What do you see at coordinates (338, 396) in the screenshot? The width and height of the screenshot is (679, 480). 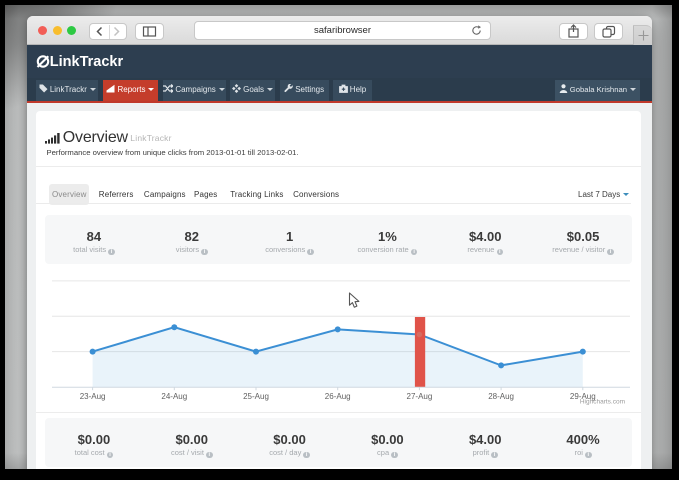 I see `svg-text: 26-Aug` at bounding box center [338, 396].